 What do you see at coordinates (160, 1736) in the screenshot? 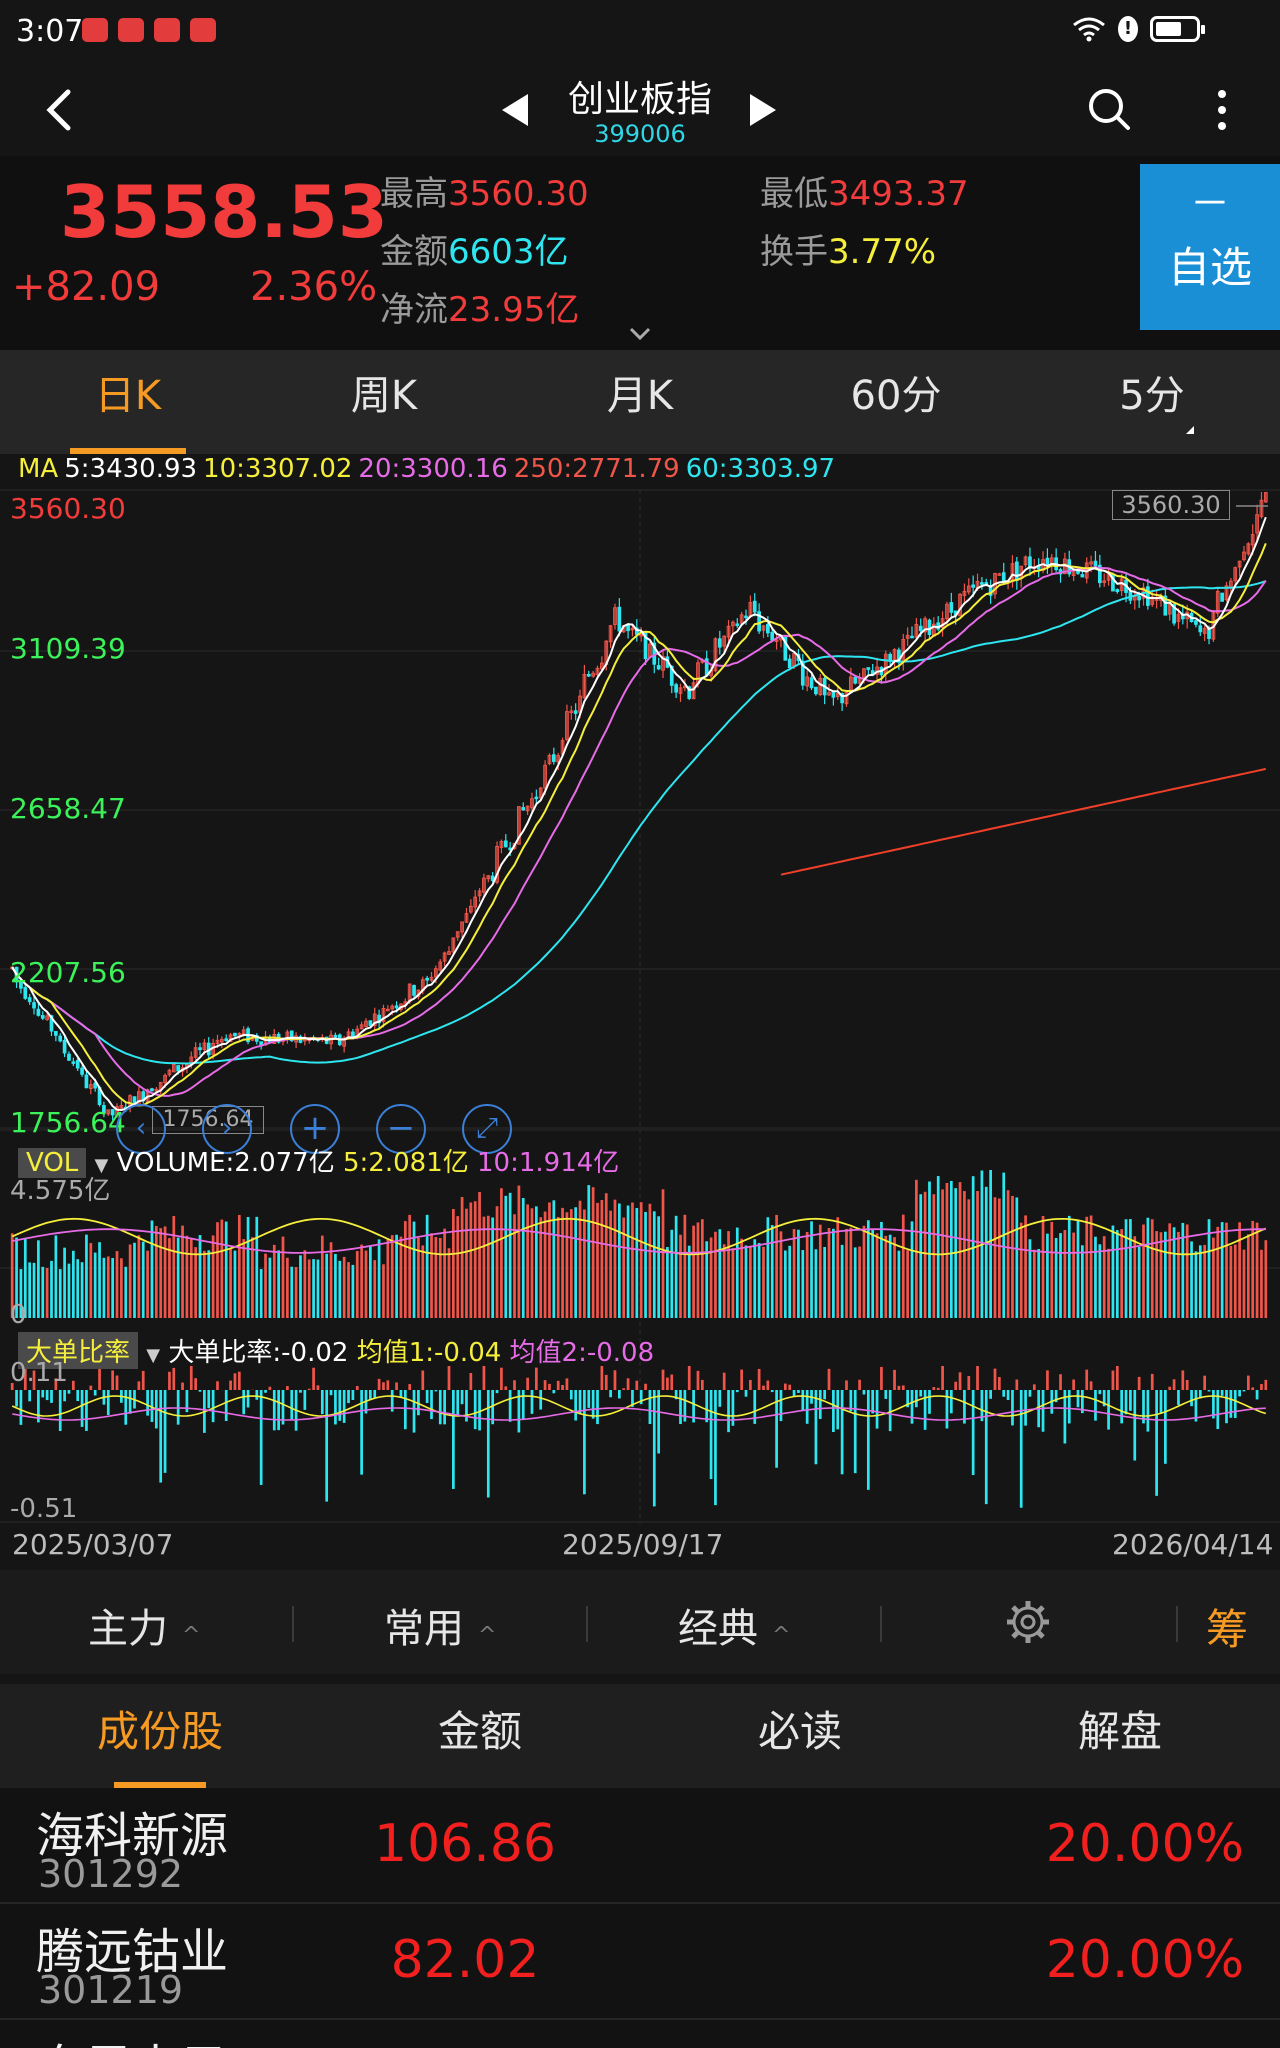
I see `tab-constituents: 成份股` at bounding box center [160, 1736].